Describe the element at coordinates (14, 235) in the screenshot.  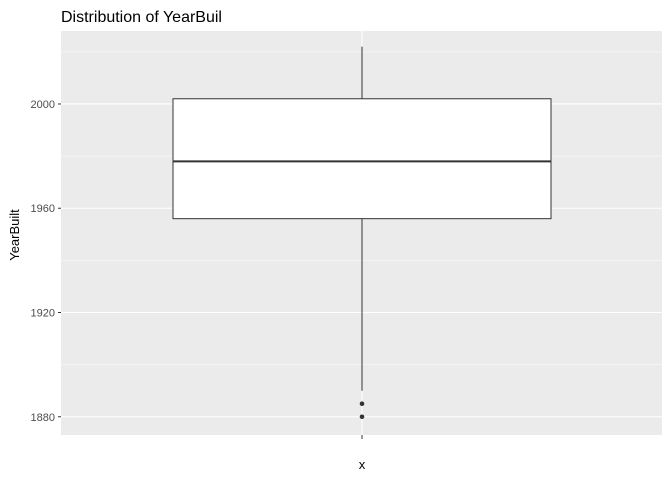
I see `y-axis-title: YearBuilt` at that location.